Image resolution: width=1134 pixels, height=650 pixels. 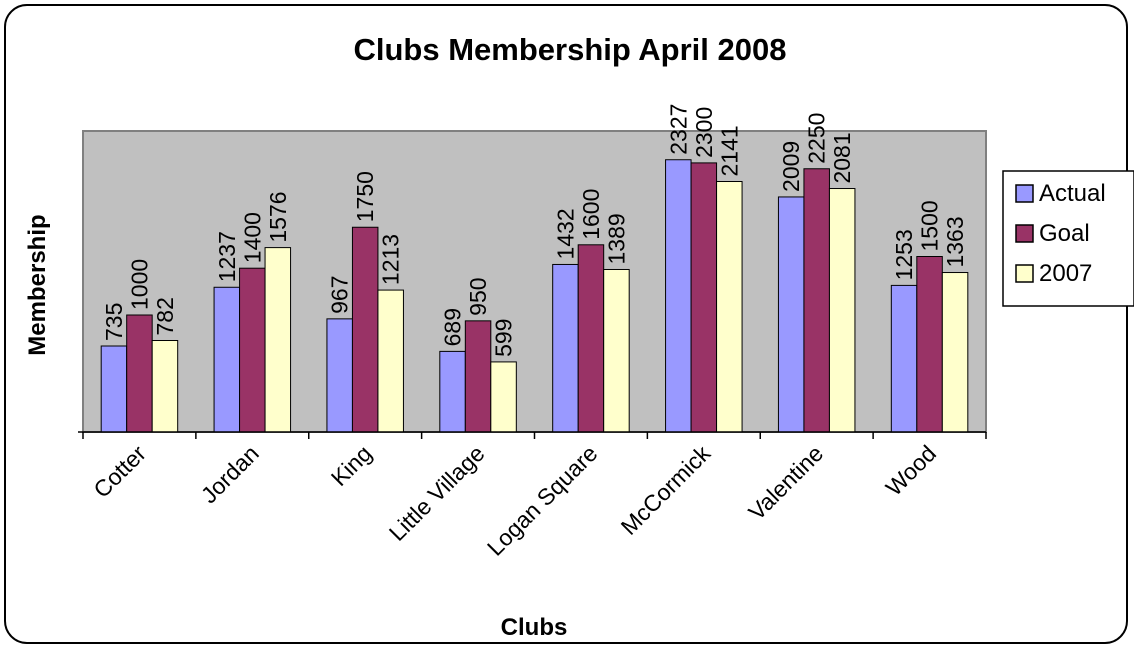 I want to click on data-label-actual-cotter: 735, so click(x=114, y=322).